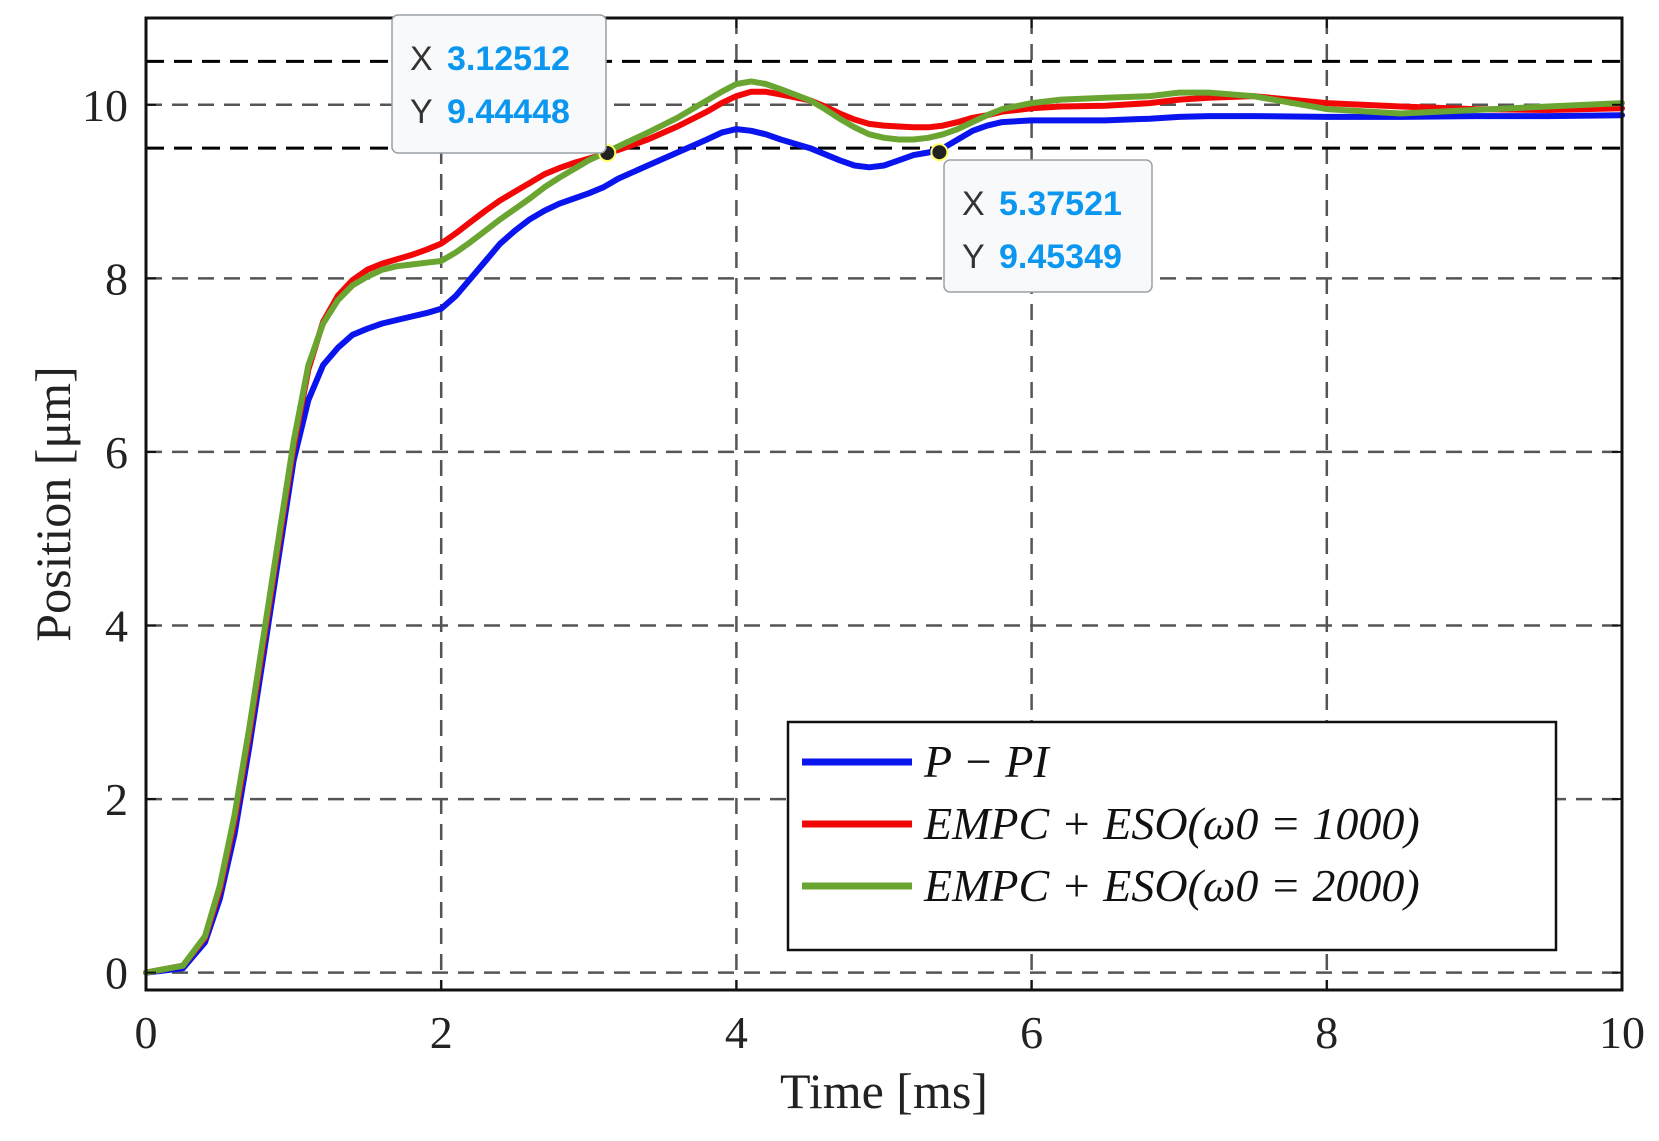 The width and height of the screenshot is (1659, 1141). I want to click on x-axis-label: Time [ms], so click(884, 1091).